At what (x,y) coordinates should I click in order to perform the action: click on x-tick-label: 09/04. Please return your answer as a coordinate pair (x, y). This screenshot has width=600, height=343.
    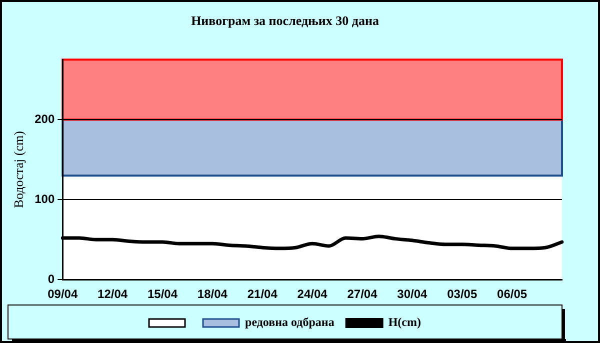
    Looking at the image, I should click on (63, 294).